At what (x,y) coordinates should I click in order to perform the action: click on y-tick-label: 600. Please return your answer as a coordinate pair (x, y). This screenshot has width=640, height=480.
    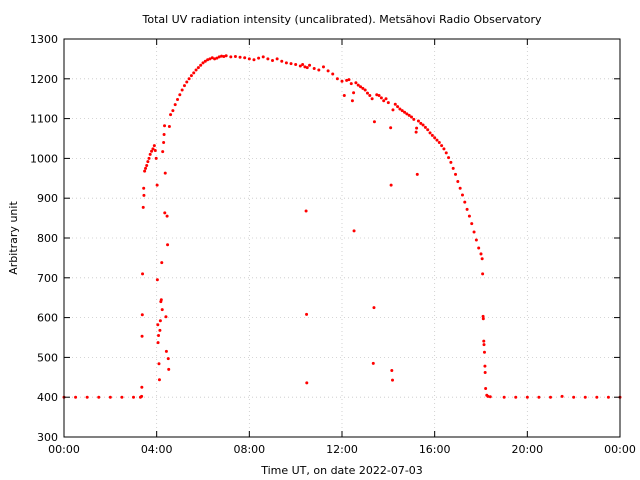
    Looking at the image, I should click on (47, 318).